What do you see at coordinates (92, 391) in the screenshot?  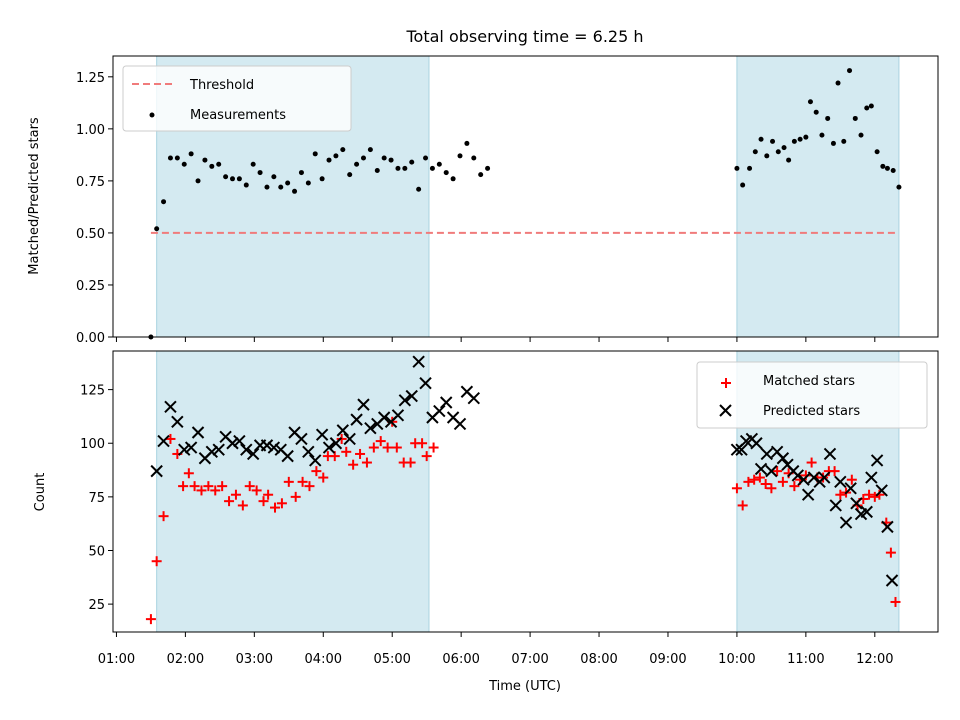 I see `bottom-y-tick-label-4: 125` at bounding box center [92, 391].